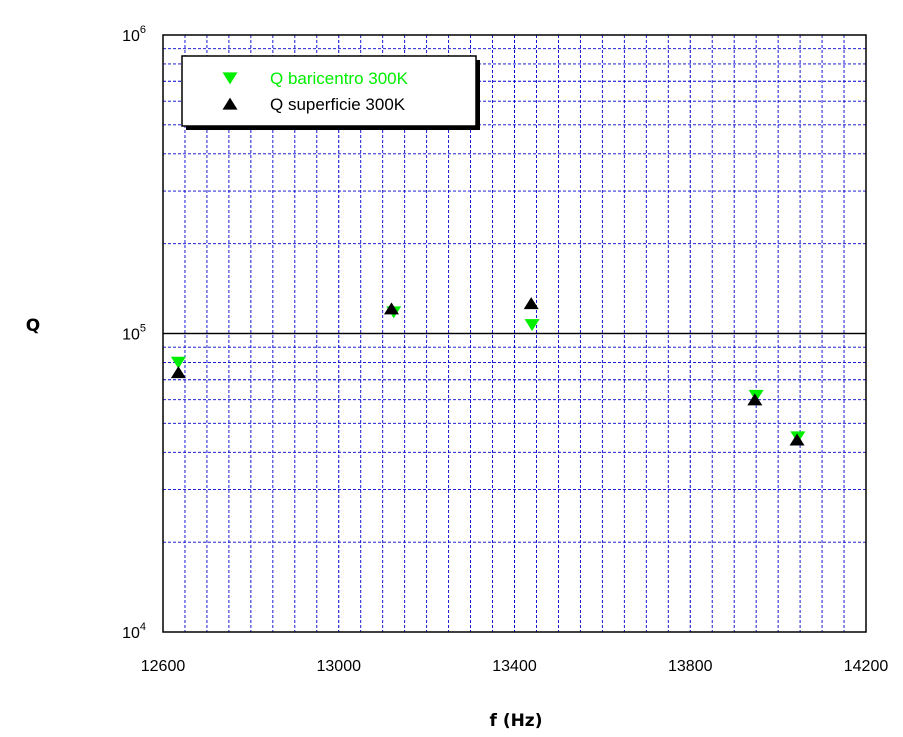 The image size is (903, 737). I want to click on x-tick-label: 14200, so click(866, 666).